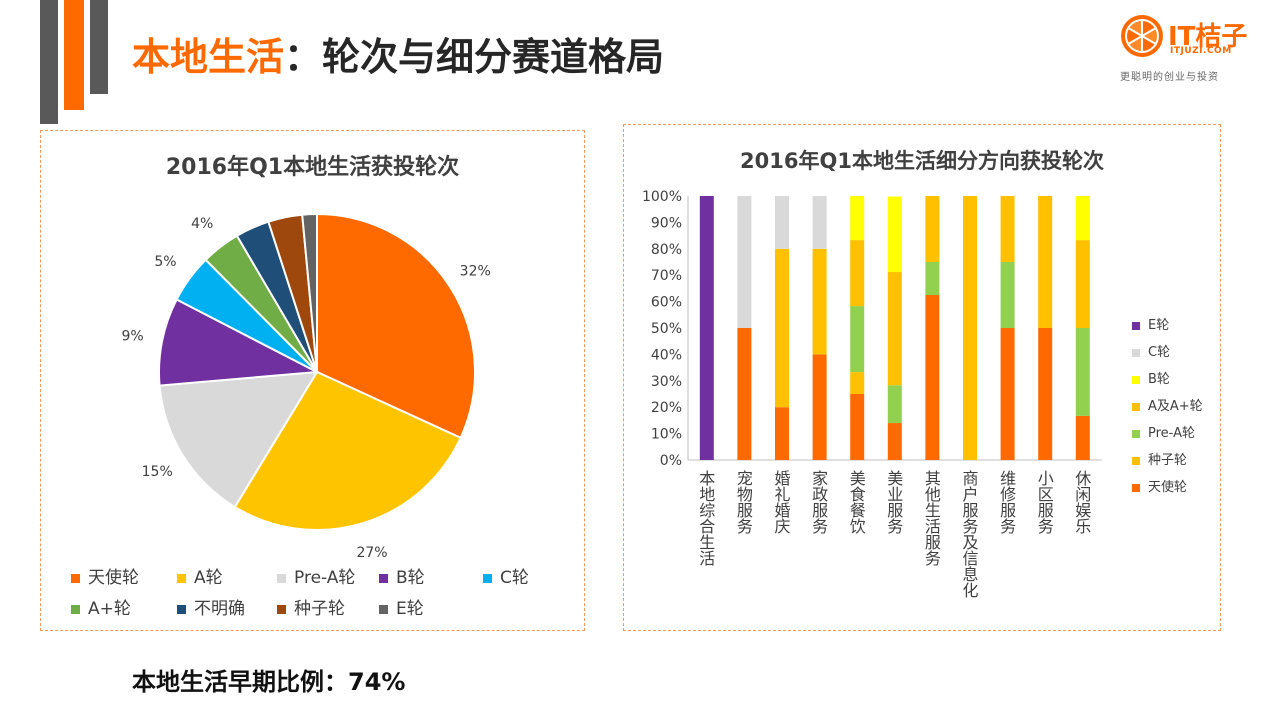 The width and height of the screenshot is (1280, 720). Describe the element at coordinates (856, 502) in the screenshot. I see `x-tick-label: 美食餐饮` at that location.